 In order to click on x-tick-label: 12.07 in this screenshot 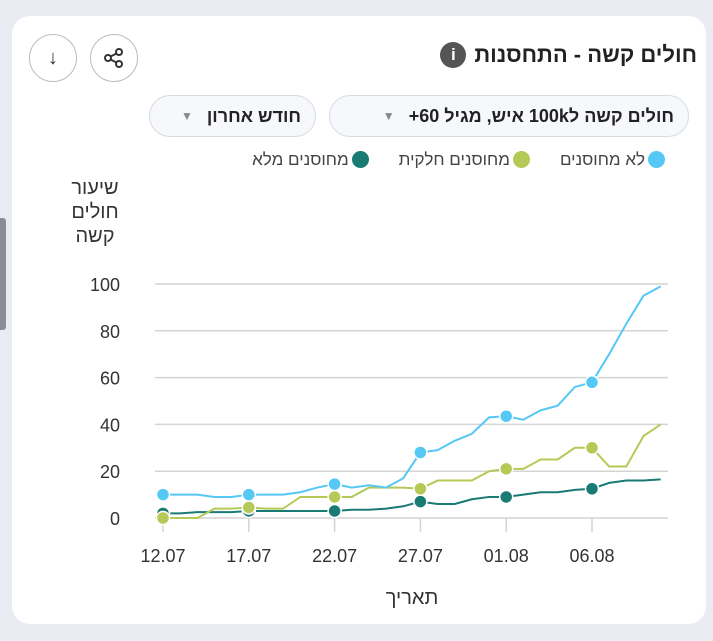, I will do `click(162, 556)`.